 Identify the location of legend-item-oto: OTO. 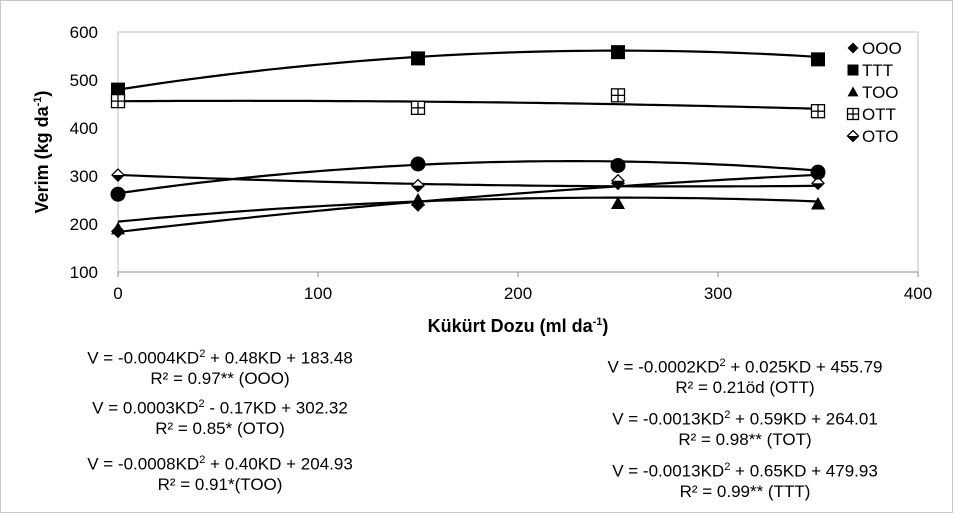
(872, 136).